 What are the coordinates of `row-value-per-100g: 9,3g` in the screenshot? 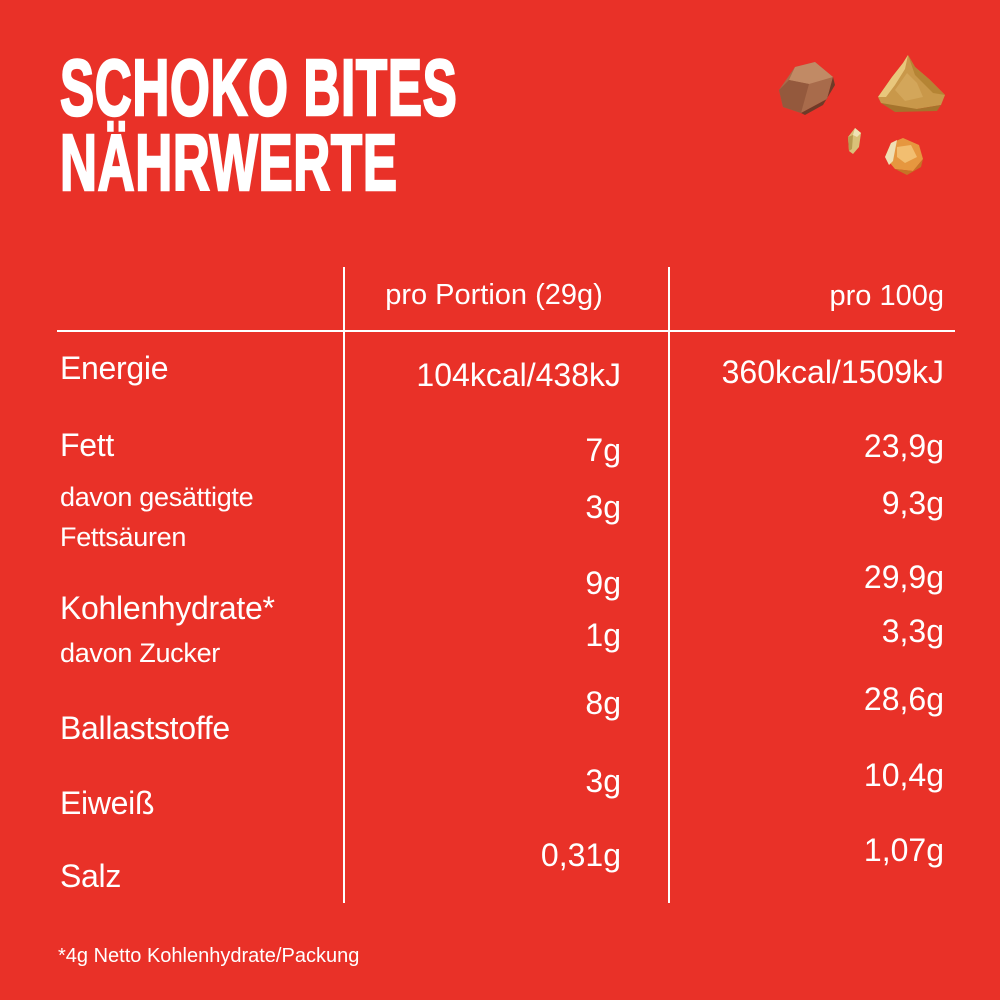 It's located at (912, 503).